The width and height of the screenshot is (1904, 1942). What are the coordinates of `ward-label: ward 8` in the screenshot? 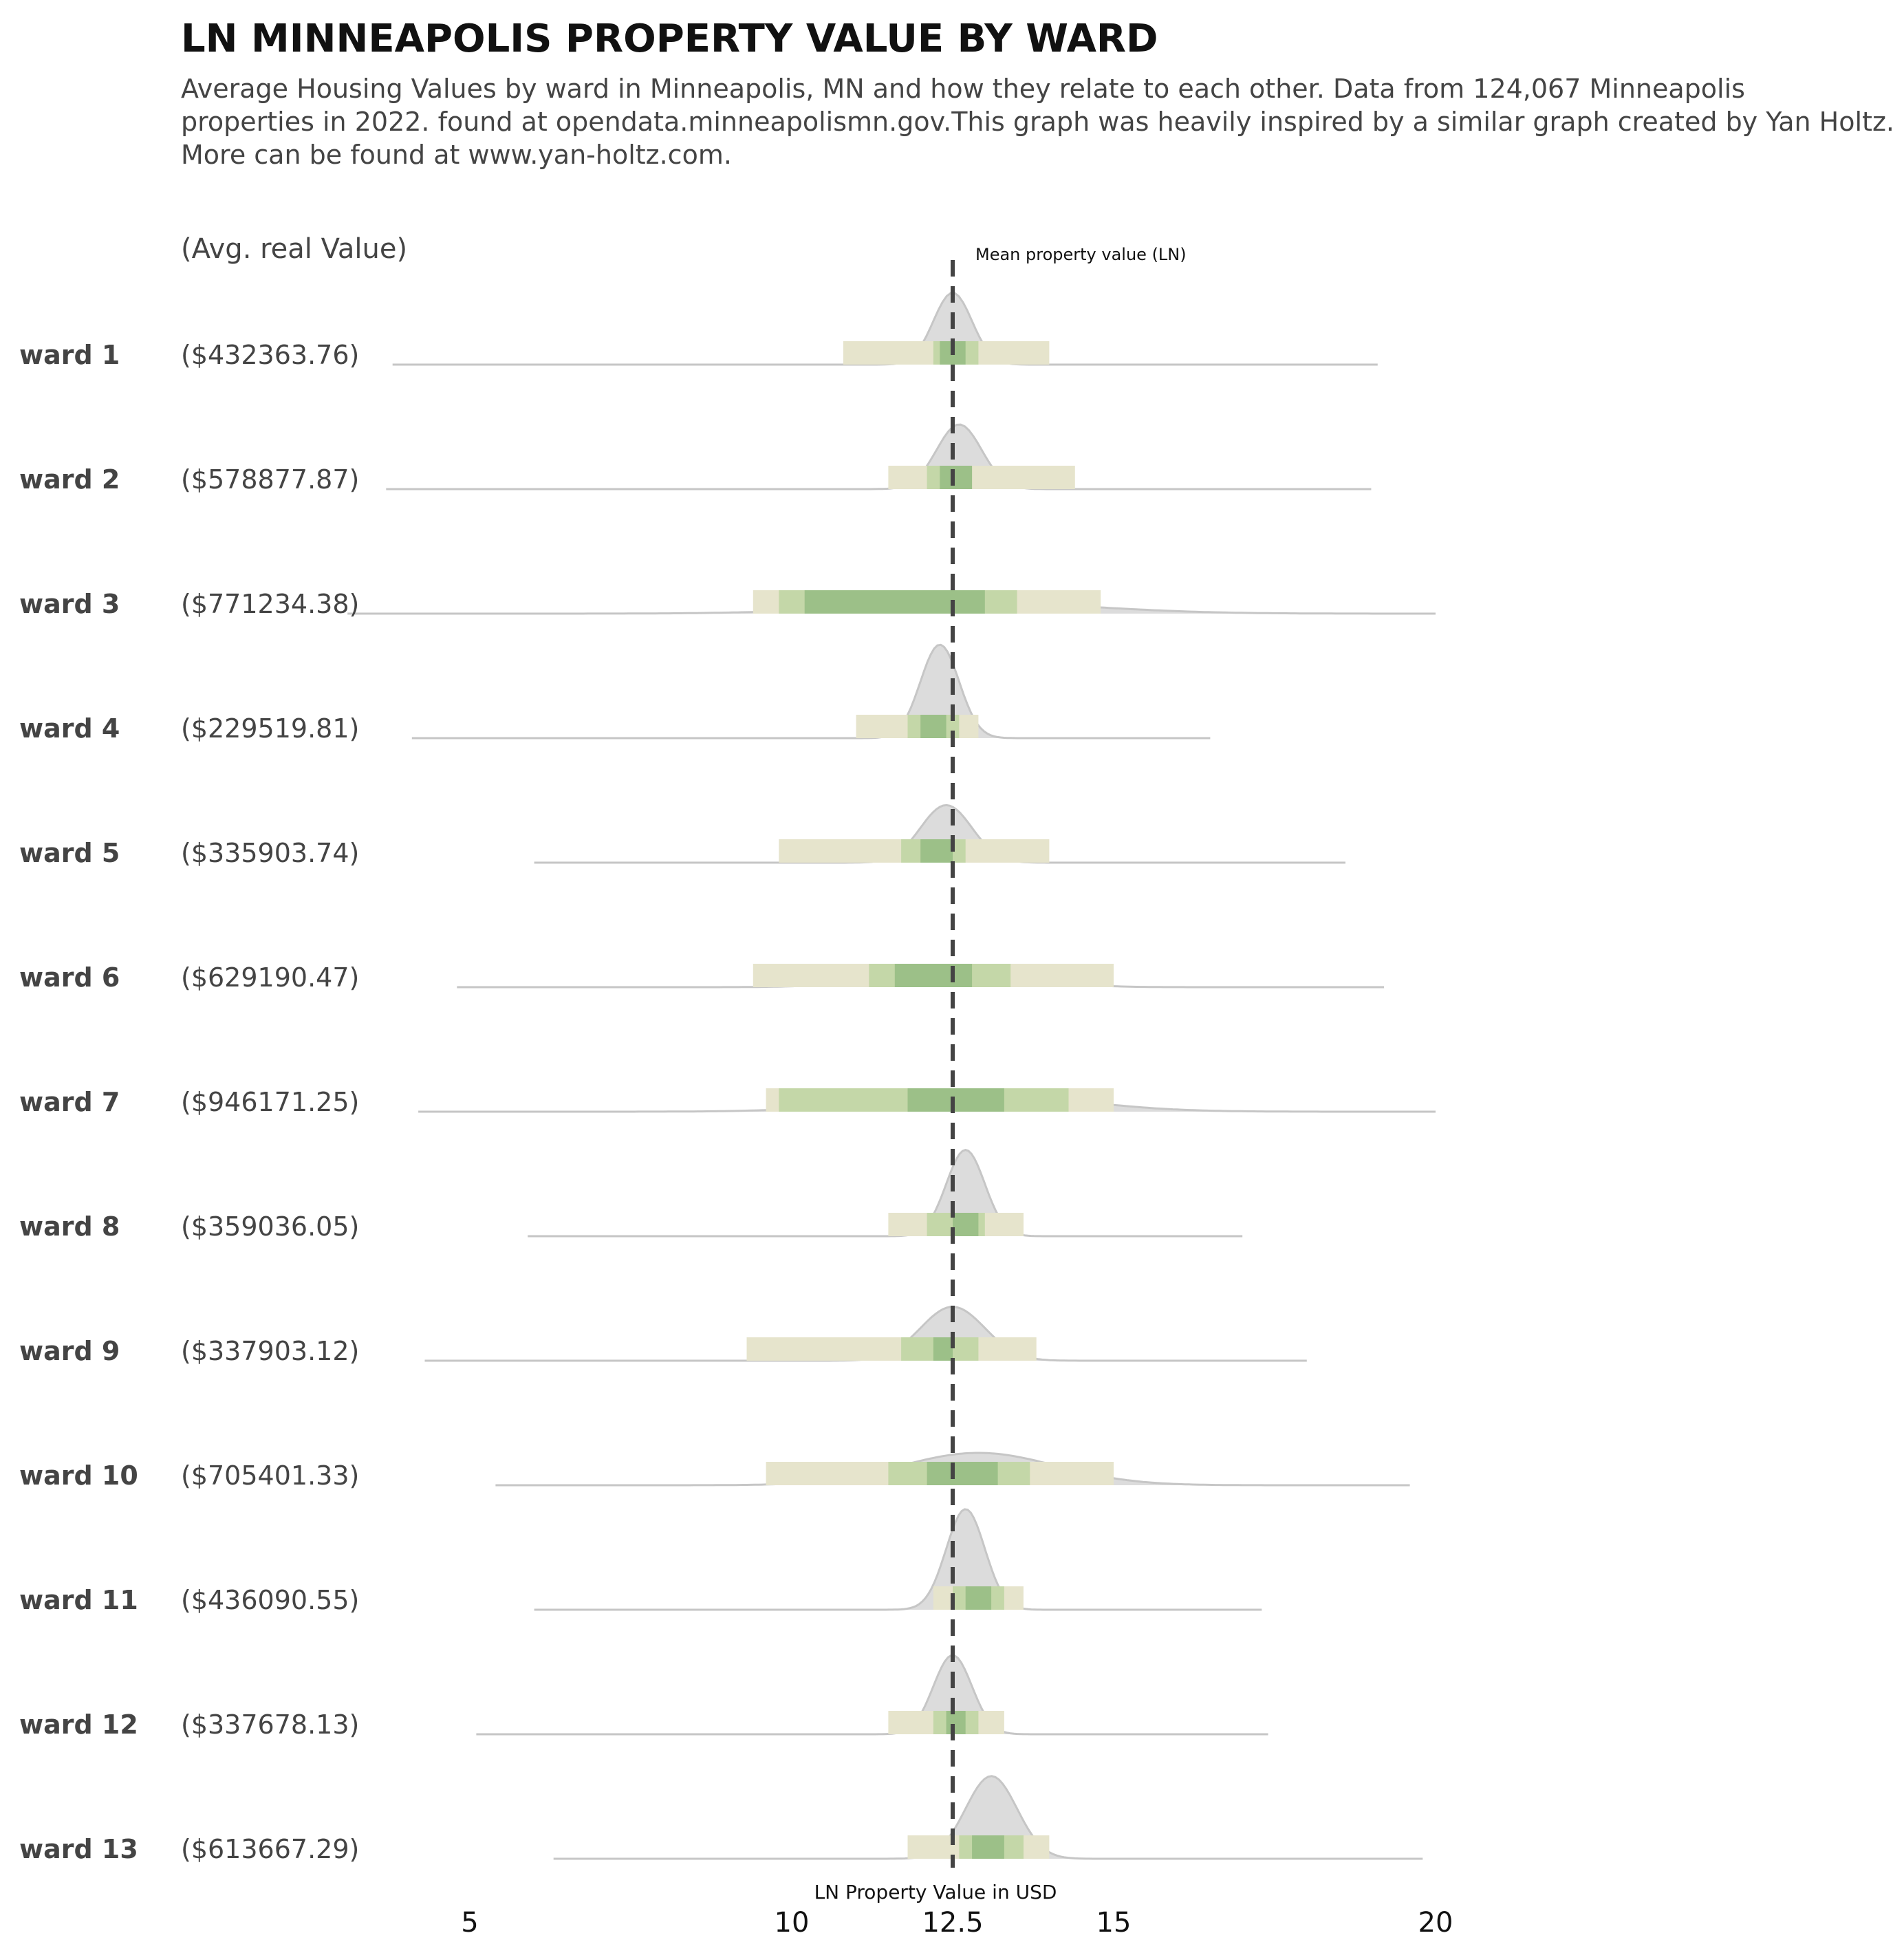 It's located at (69, 1226).